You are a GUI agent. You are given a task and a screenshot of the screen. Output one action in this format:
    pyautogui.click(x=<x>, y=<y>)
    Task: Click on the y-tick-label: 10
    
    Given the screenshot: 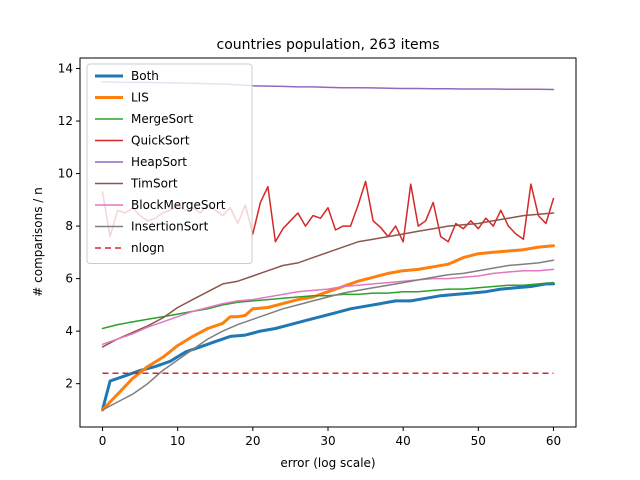 What is the action you would take?
    pyautogui.click(x=65, y=174)
    